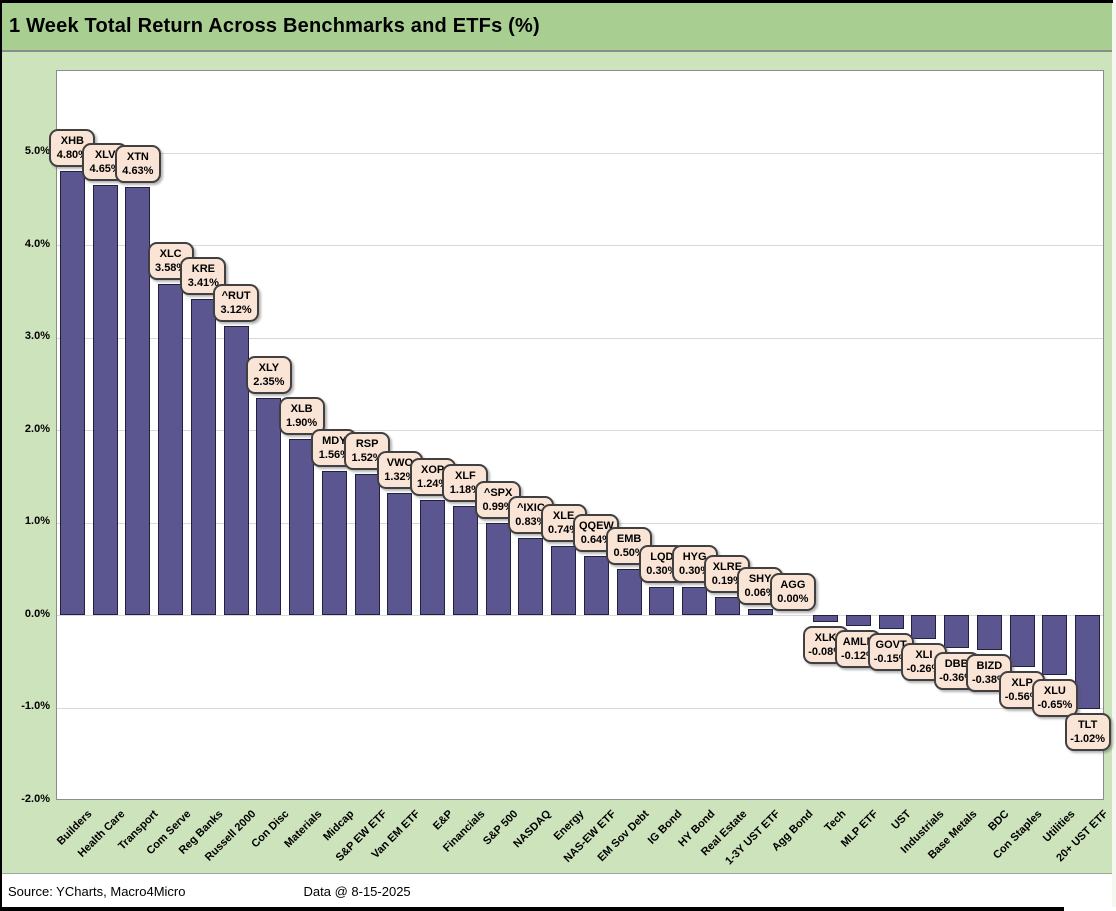  Describe the element at coordinates (97, 891) in the screenshot. I see `source-text: Source: YCharts, Macro4Micro` at that location.